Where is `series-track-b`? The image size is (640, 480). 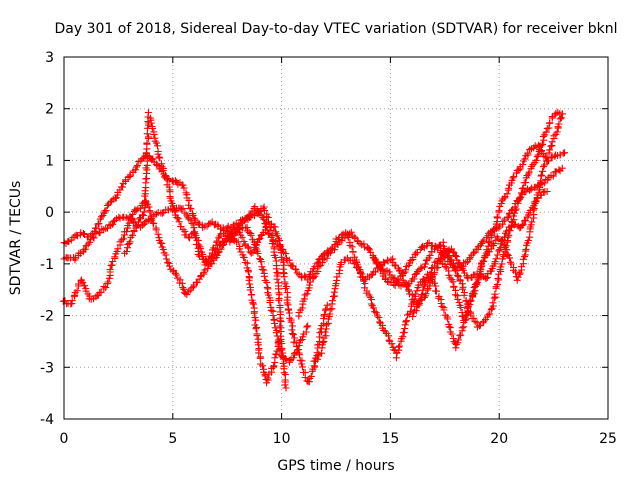
series-track-b is located at coordinates (175, 297).